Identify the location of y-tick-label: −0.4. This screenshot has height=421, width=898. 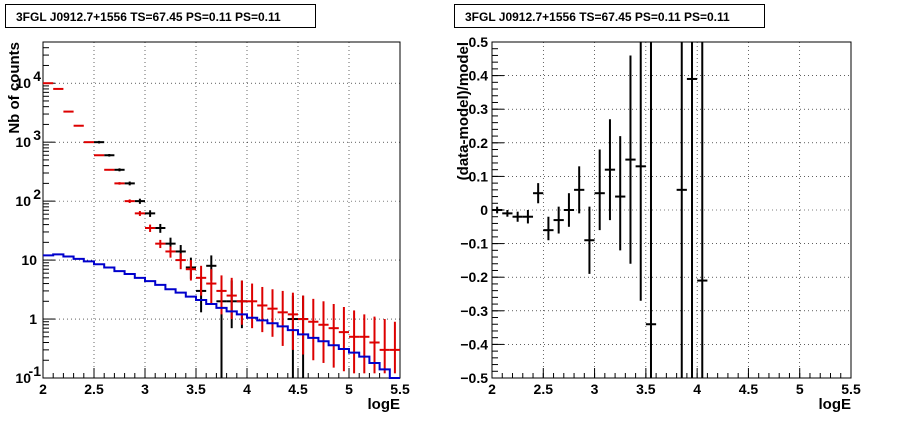
(474, 344).